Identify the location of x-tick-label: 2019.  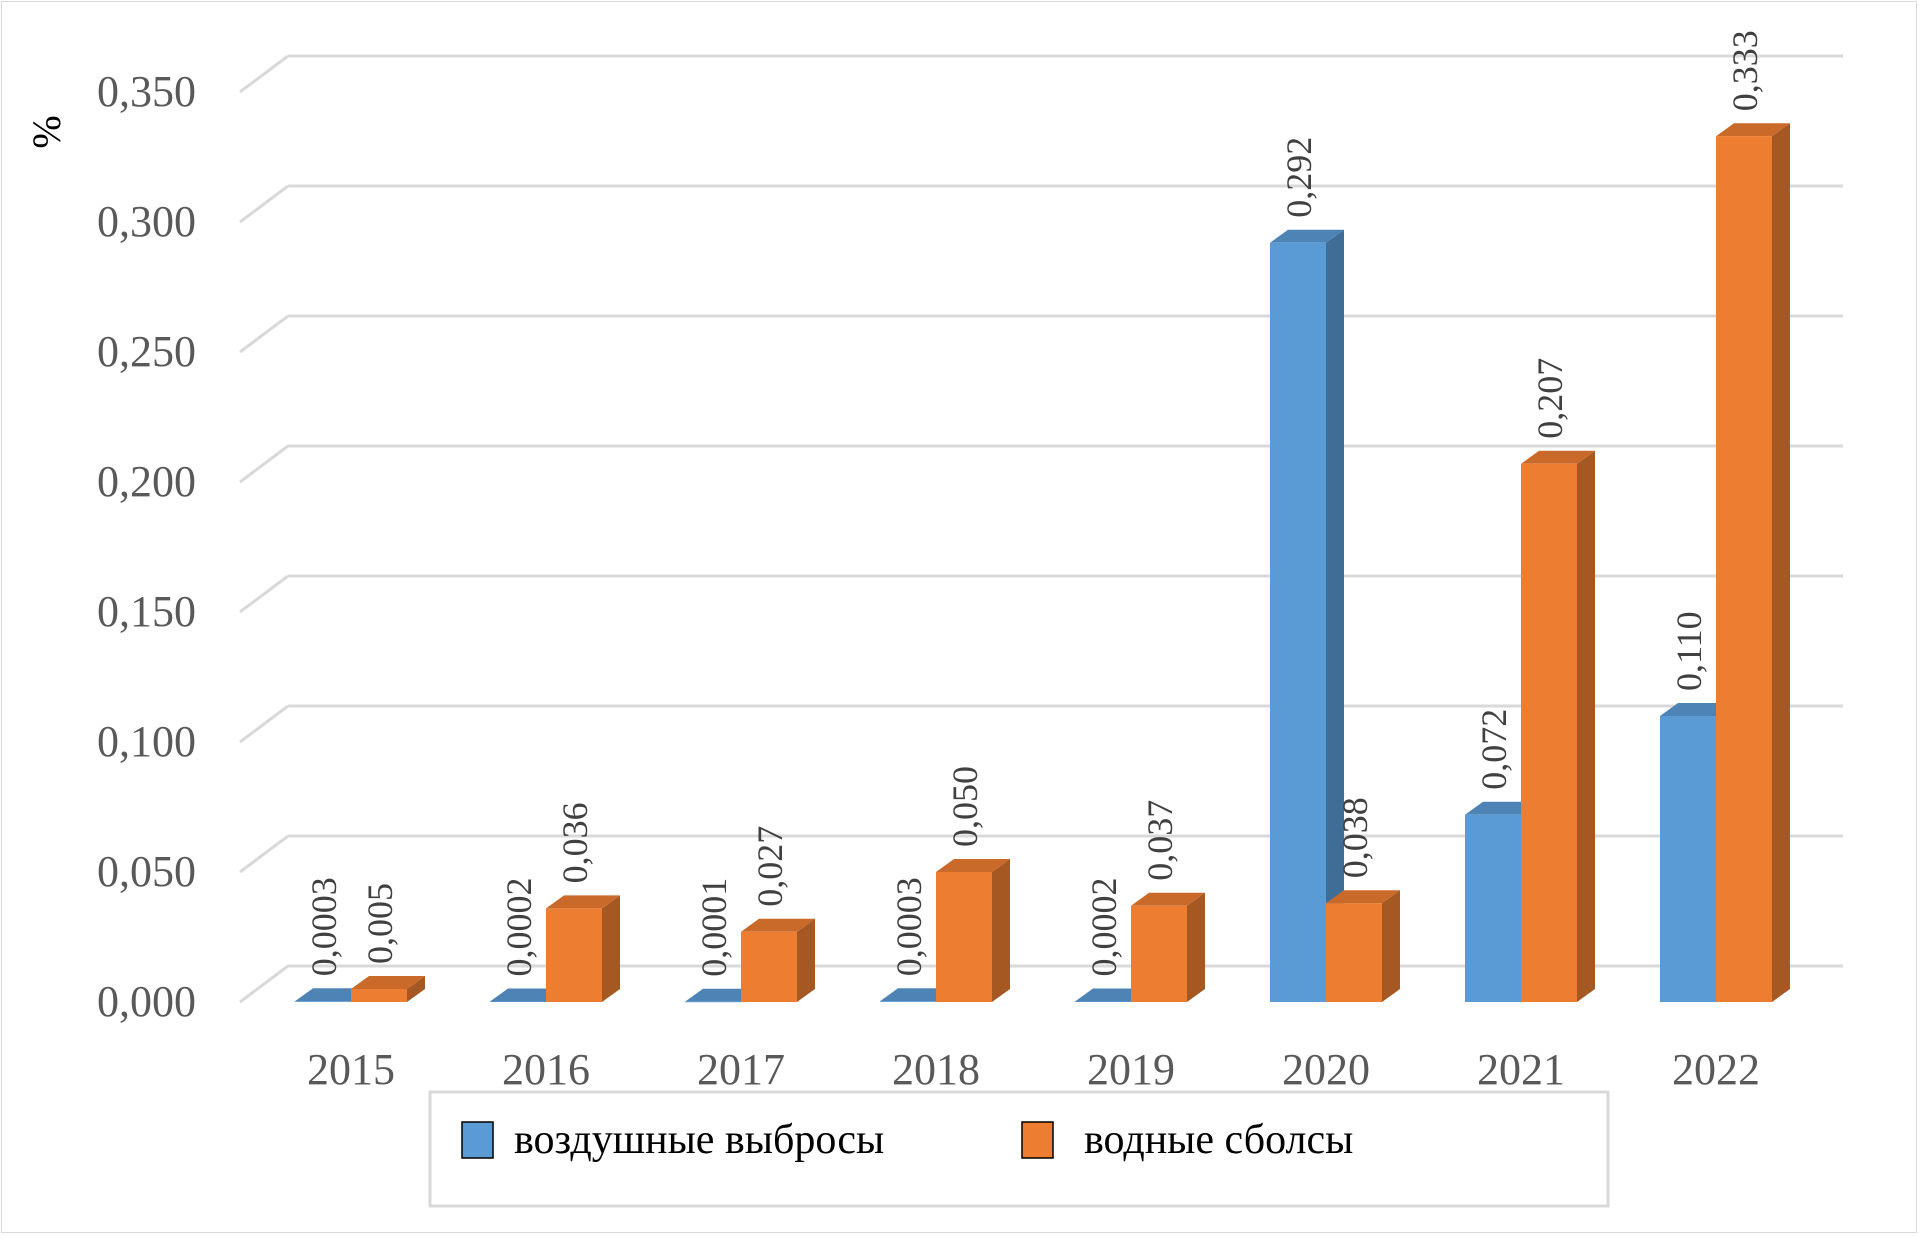
(1131, 1069).